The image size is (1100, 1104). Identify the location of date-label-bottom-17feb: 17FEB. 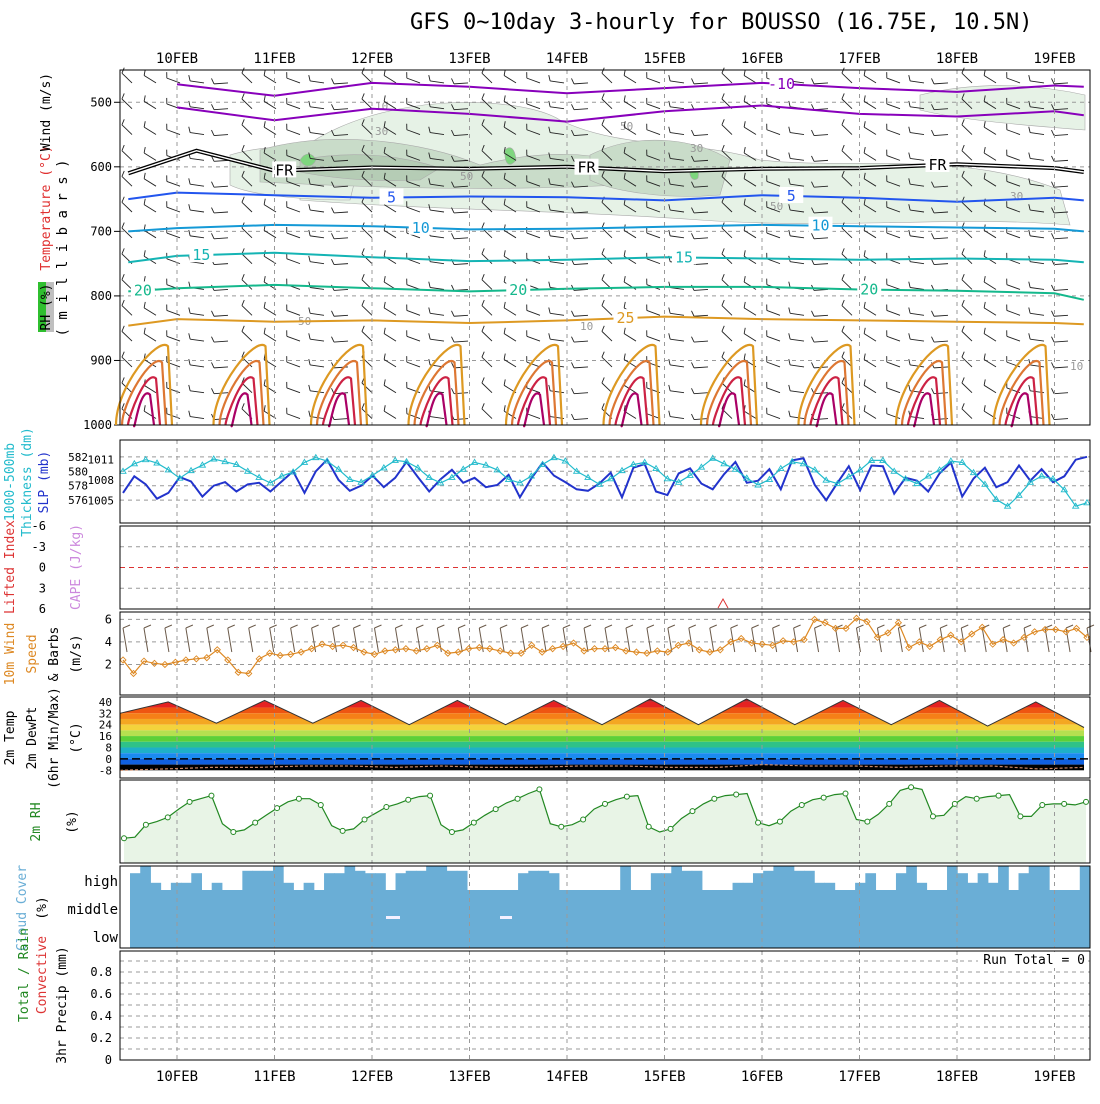
(859, 1077).